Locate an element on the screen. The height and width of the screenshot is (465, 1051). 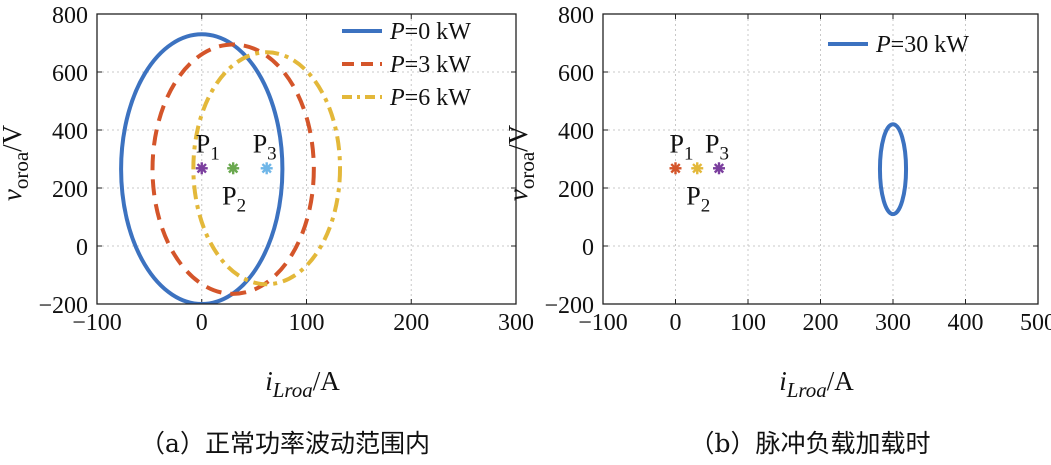
x-tick-label: 400 is located at coordinates (966, 323).